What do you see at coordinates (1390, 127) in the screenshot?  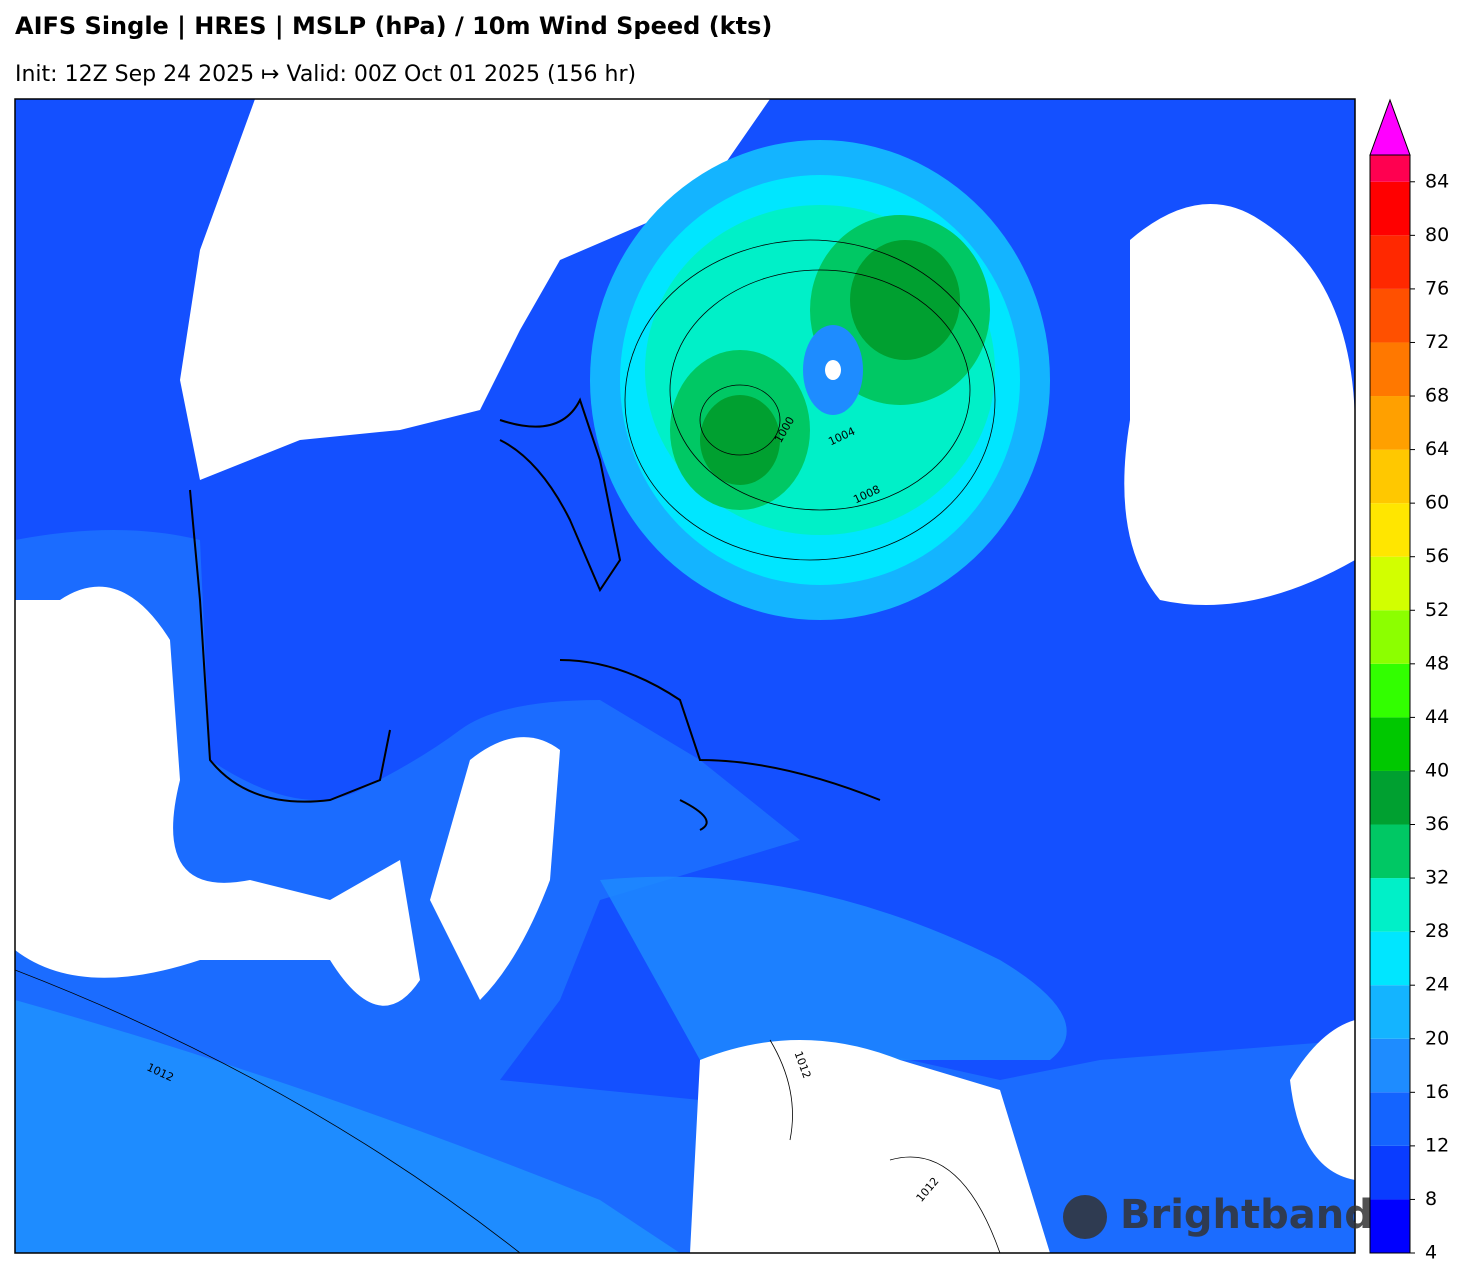 I see `colorbar-extend` at bounding box center [1390, 127].